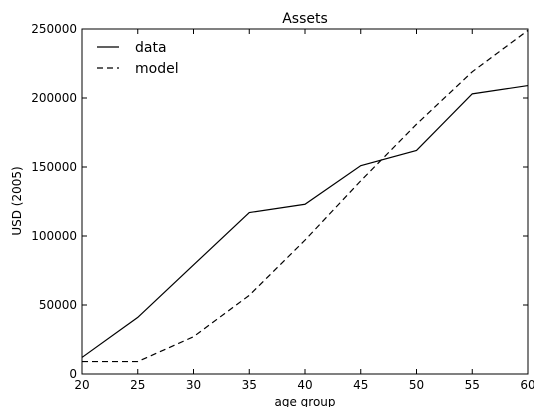 Image resolution: width=534 pixels, height=407 pixels. I want to click on x-tick-label: 60, so click(527, 385).